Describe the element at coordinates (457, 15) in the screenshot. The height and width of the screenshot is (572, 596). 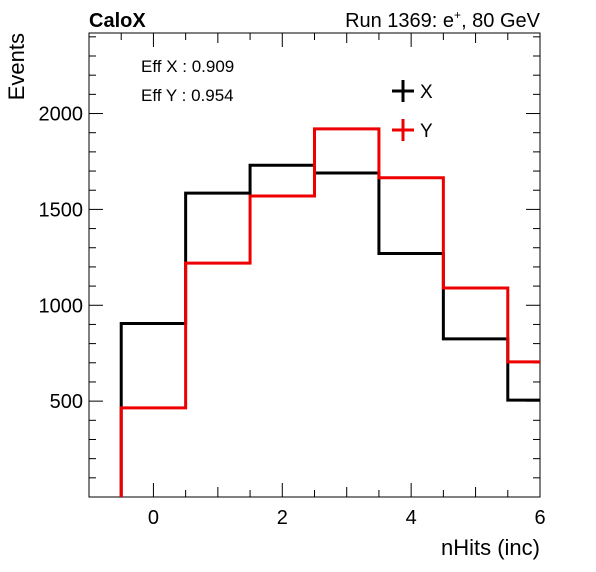
I see `run-info-superscript: +` at that location.